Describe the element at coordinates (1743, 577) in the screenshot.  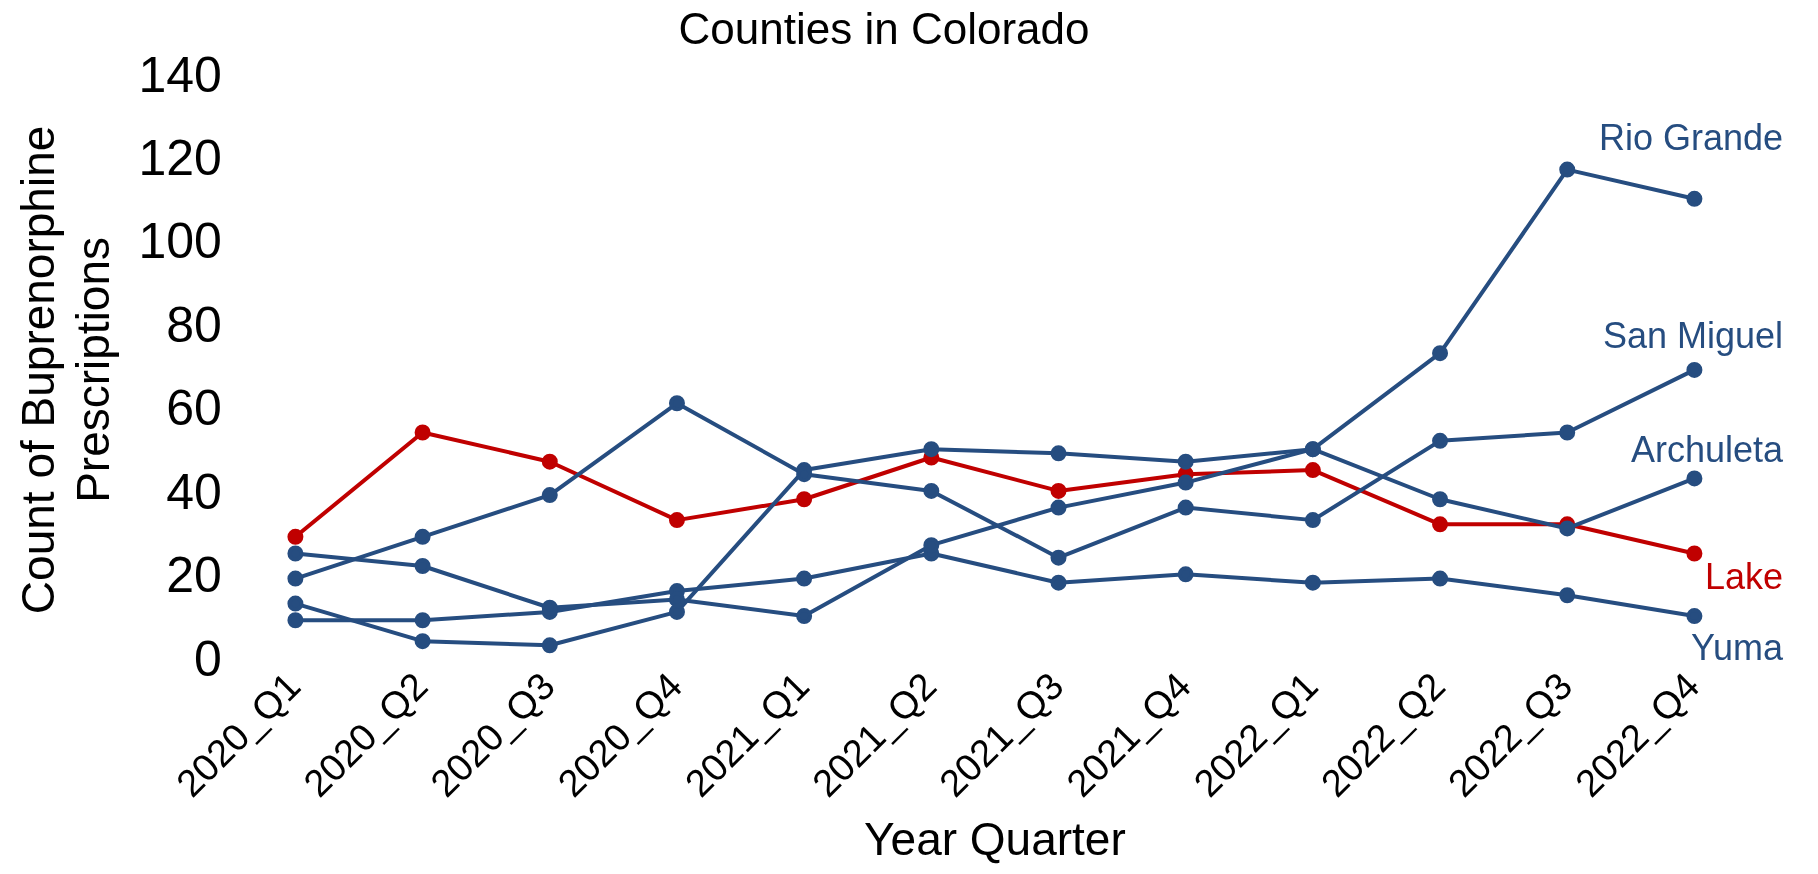
I see `series-label: Lake` at that location.